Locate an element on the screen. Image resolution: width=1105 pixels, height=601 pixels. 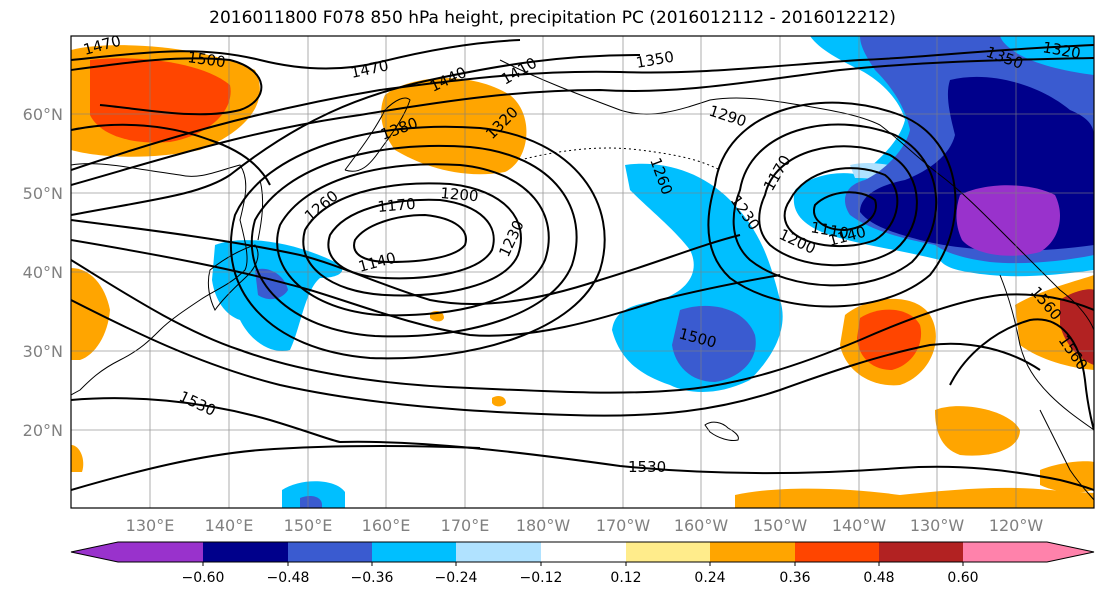
lat-label: 30°N is located at coordinates (43, 351).